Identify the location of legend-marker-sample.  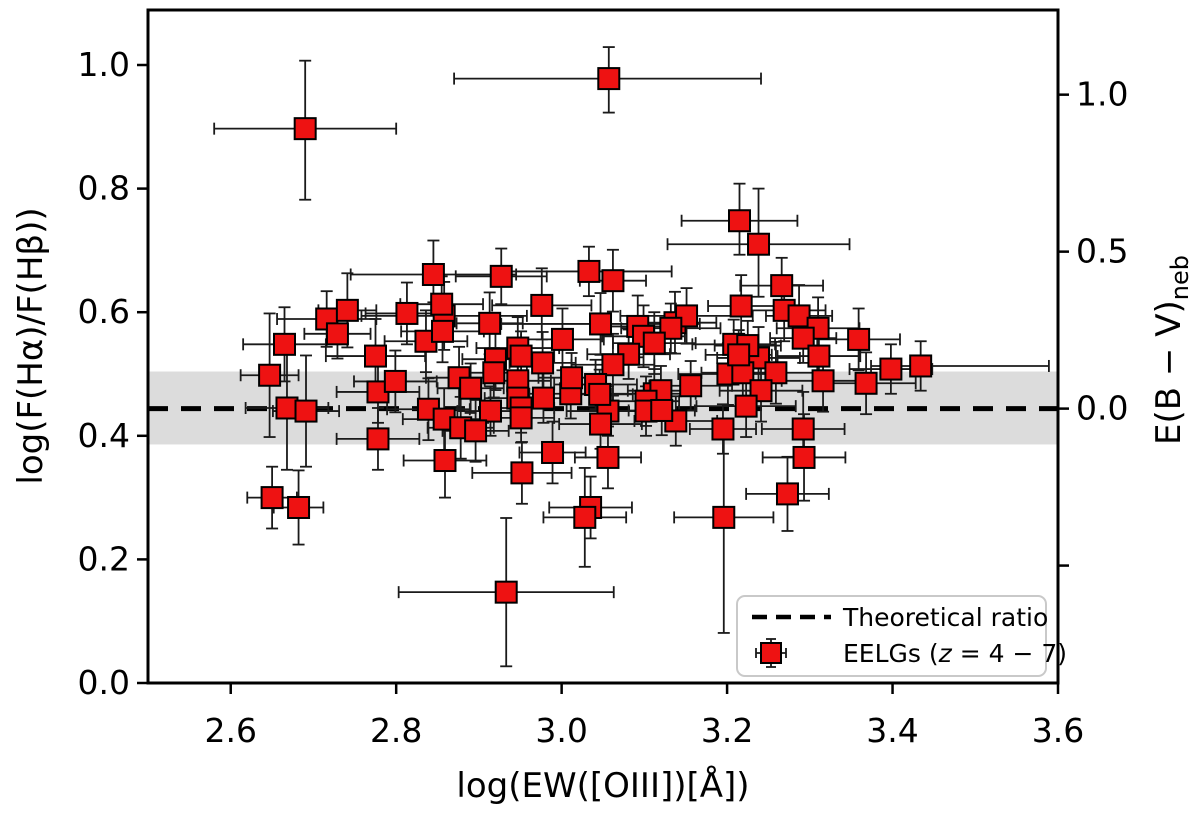
(771, 653).